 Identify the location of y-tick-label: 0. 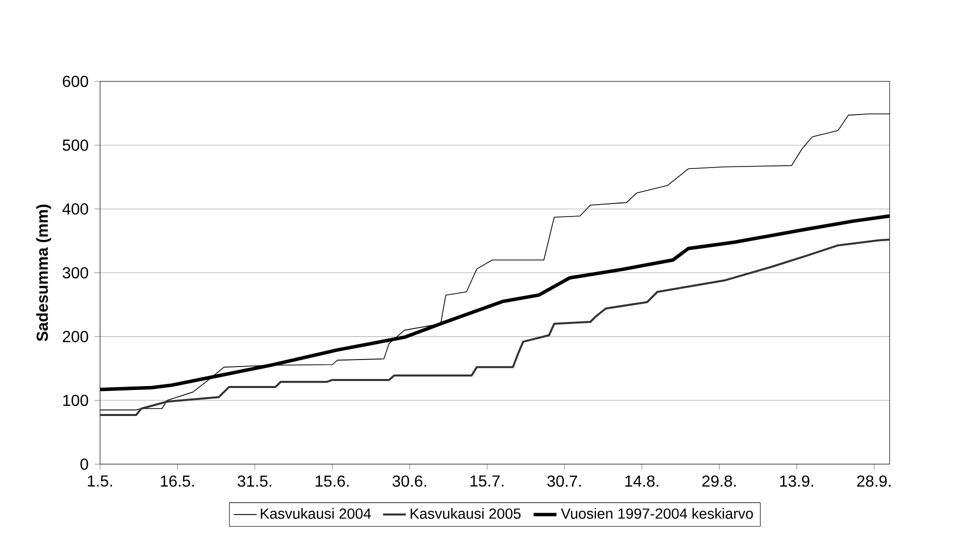
(84, 464).